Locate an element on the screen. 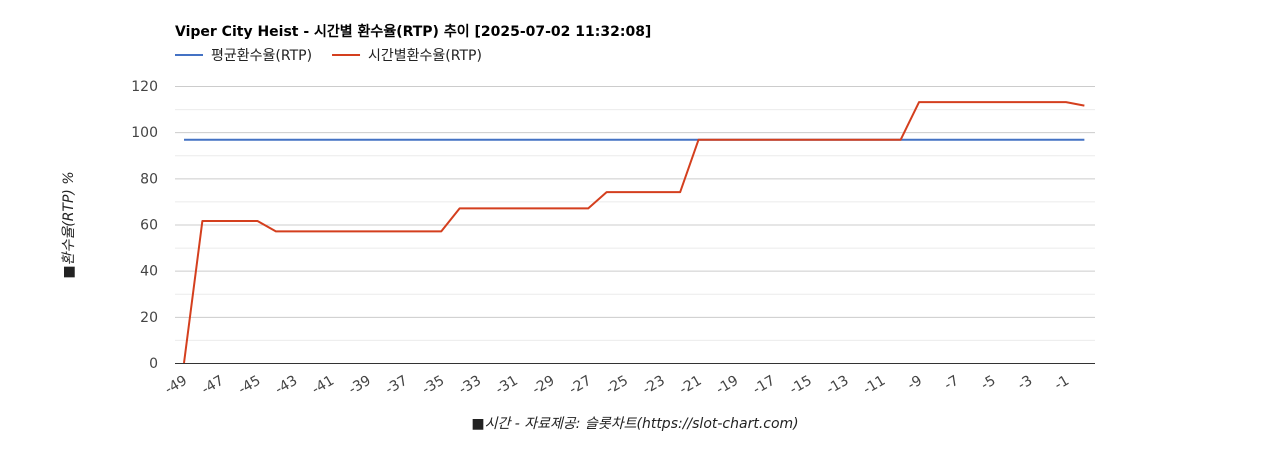 This screenshot has height=450, width=1268. x-tick-label: -11 is located at coordinates (874, 385).